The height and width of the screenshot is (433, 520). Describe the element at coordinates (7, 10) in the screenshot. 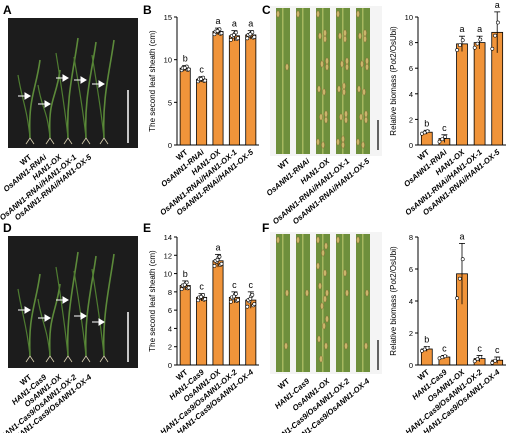

I see `panel-letter-a: A` at that location.